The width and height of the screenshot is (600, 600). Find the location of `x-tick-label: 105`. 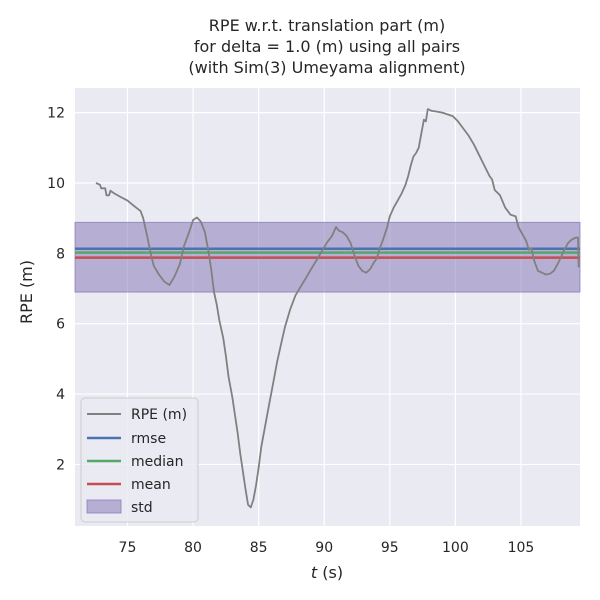

x-tick-label: 105 is located at coordinates (521, 548).